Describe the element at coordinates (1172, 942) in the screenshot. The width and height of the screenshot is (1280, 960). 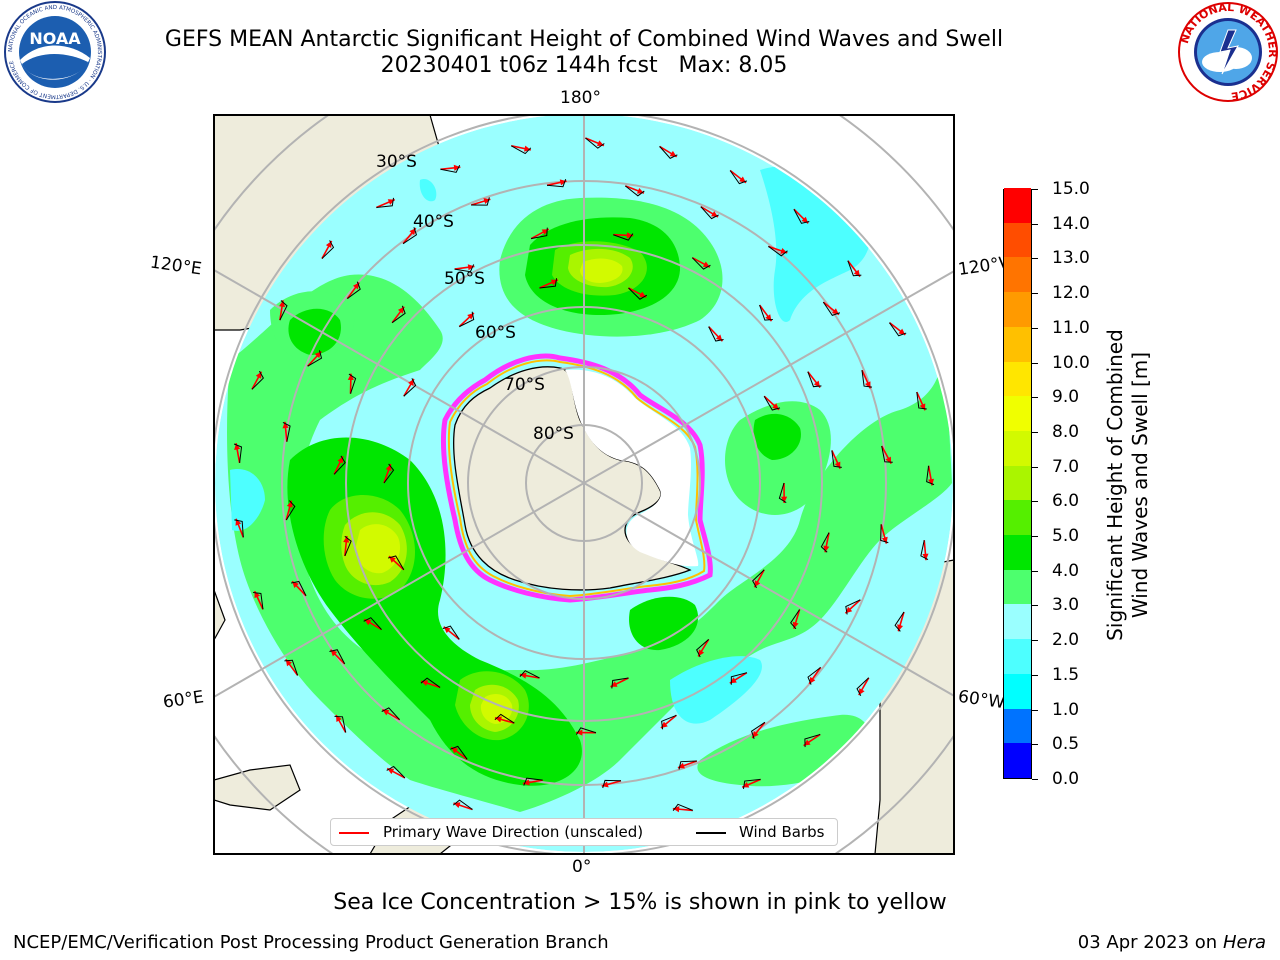
I see `run-date: 03 Apr 2023 on Hera` at that location.